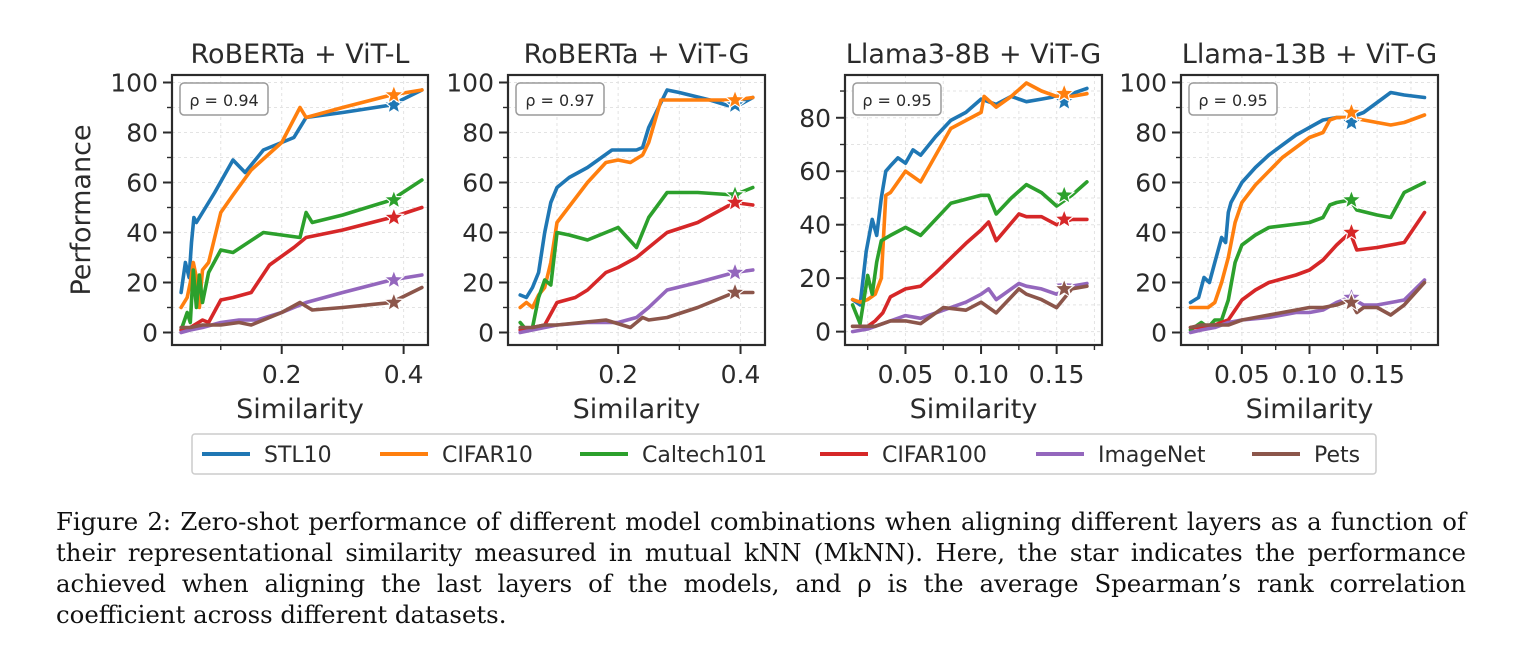 This screenshot has width=1521, height=669. What do you see at coordinates (618, 374) in the screenshot?
I see `x-tick-label: 0.2` at bounding box center [618, 374].